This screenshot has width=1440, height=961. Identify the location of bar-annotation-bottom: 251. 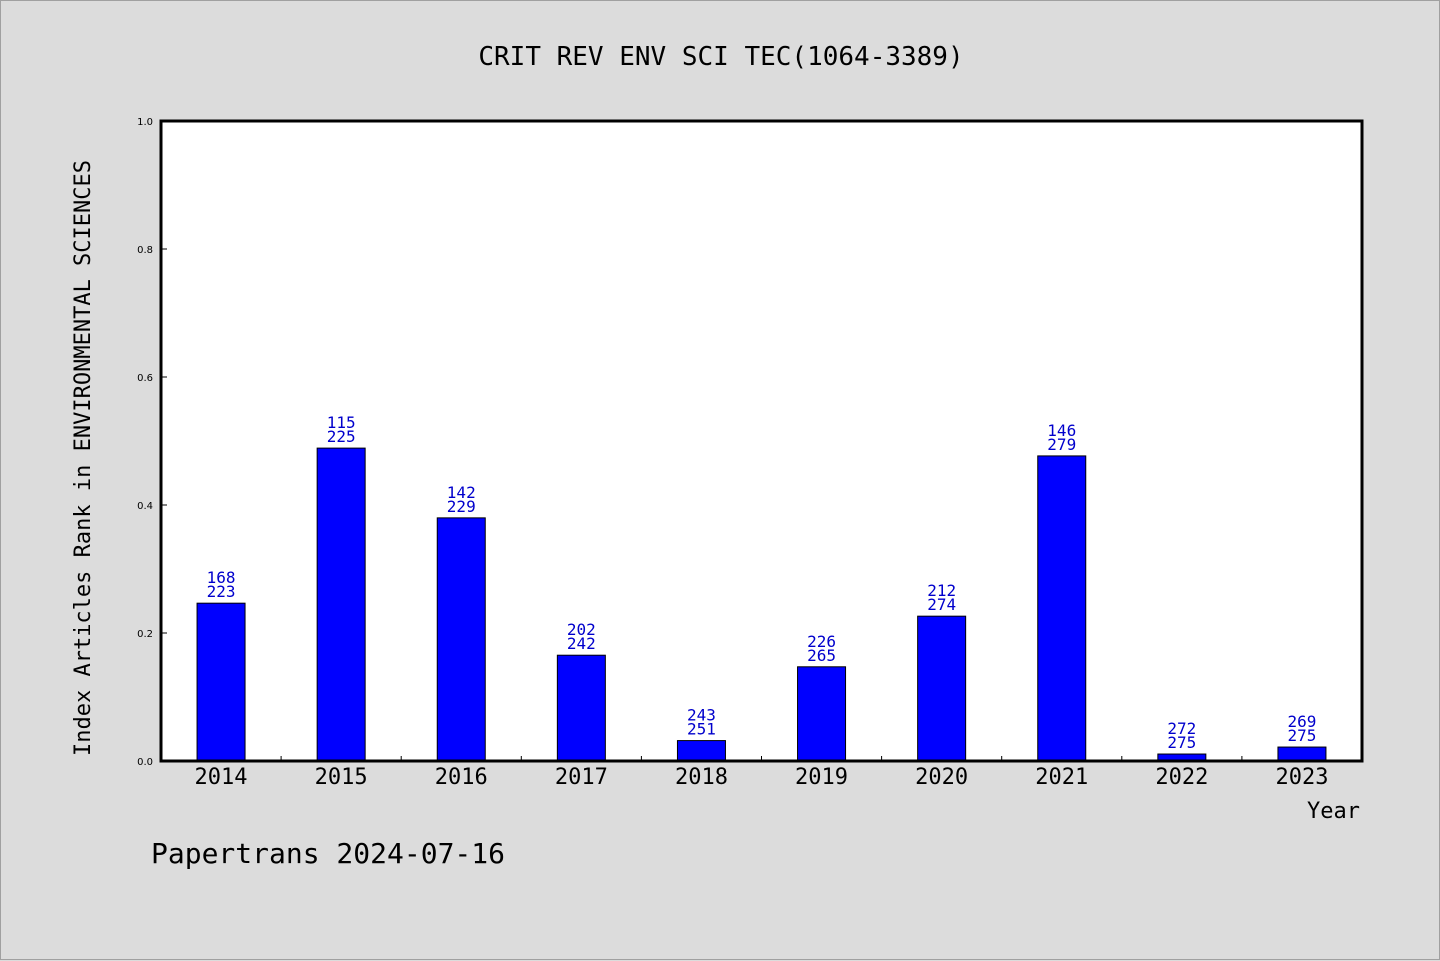
(701, 729).